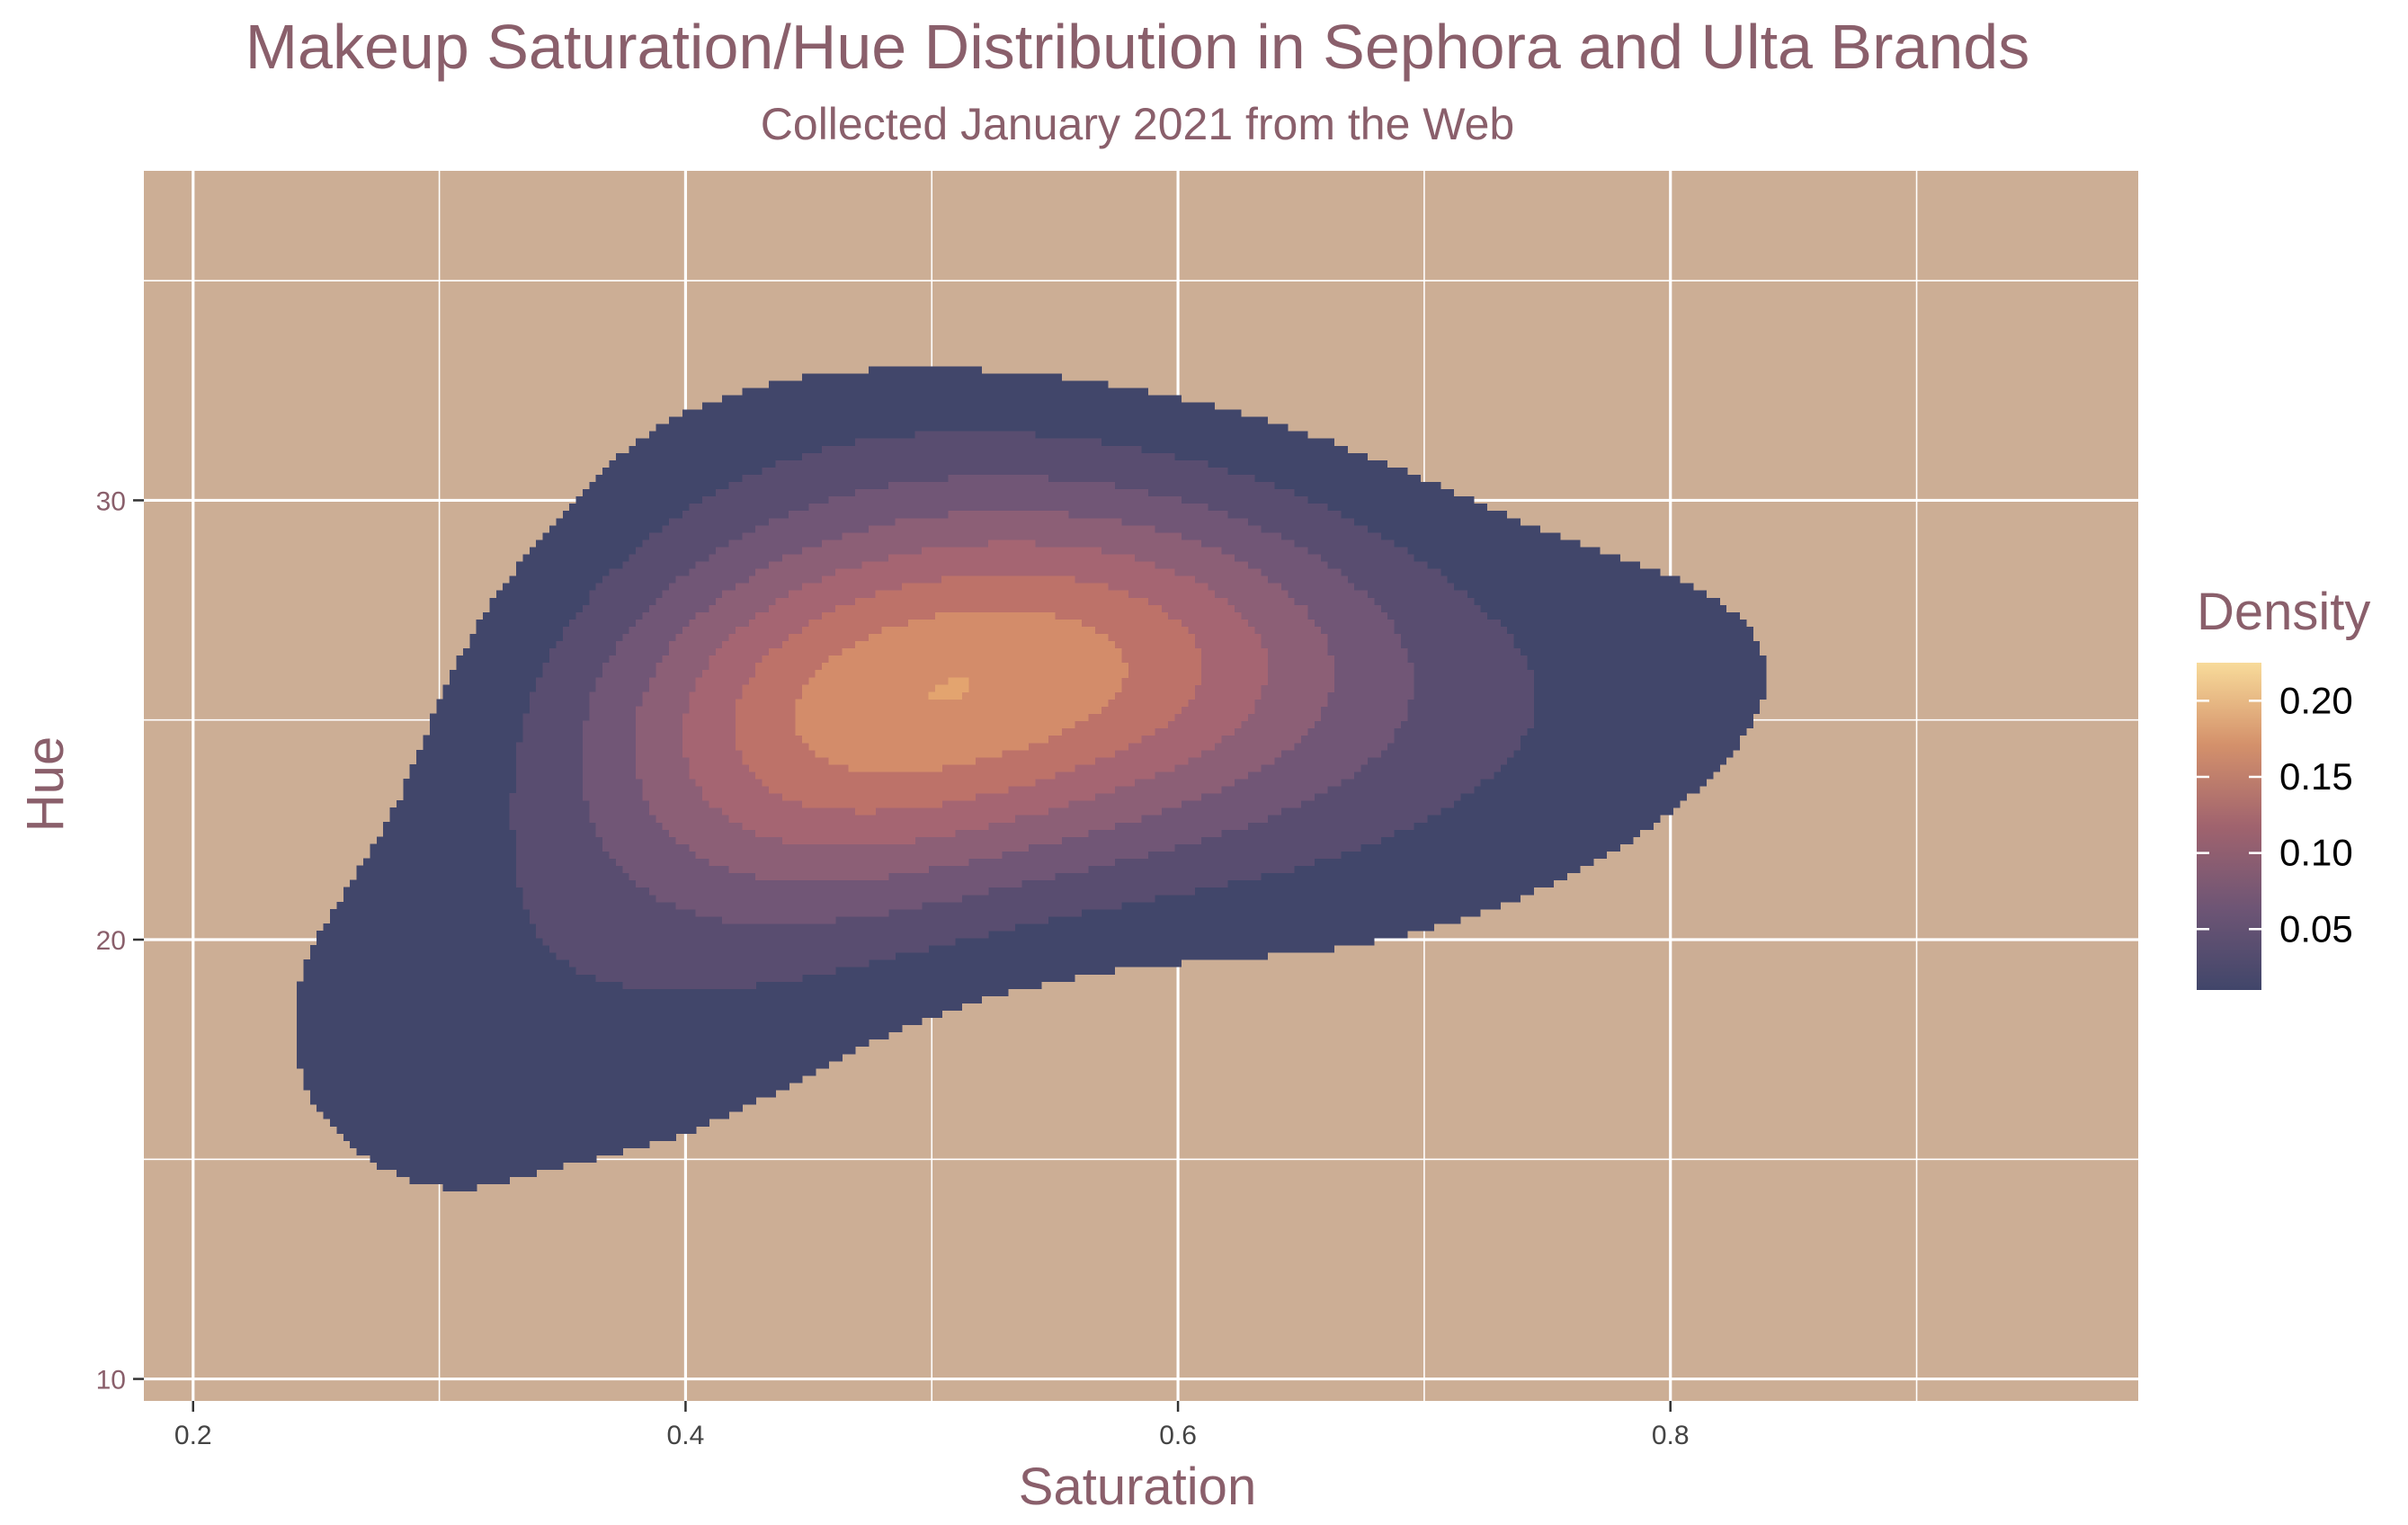 Image resolution: width=2408 pixels, height=1525 pixels. What do you see at coordinates (193, 1436) in the screenshot?
I see `x-tick-label: 0.2` at bounding box center [193, 1436].